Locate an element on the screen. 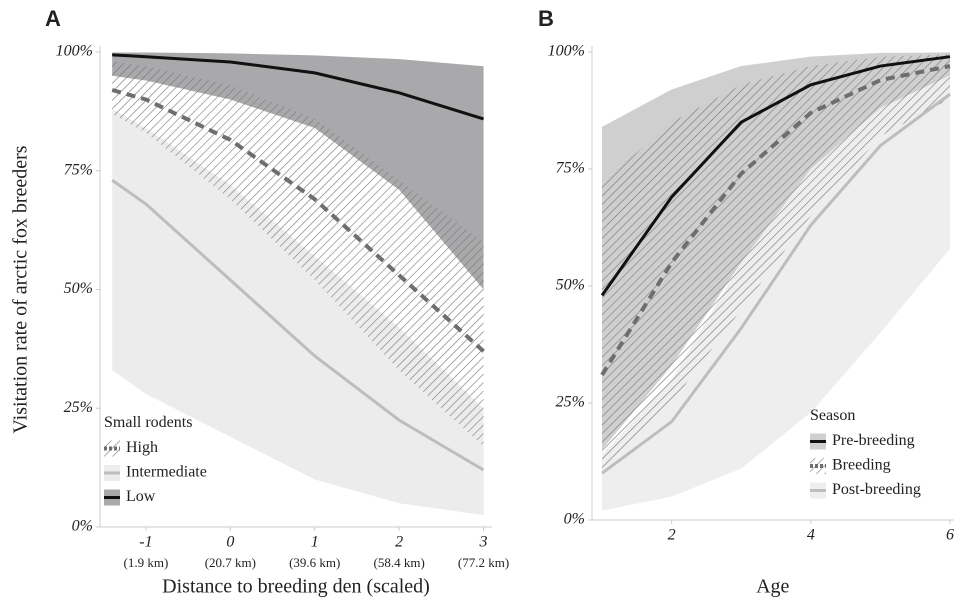 The image size is (957, 602). x-tick-label: 3 is located at coordinates (483, 542).